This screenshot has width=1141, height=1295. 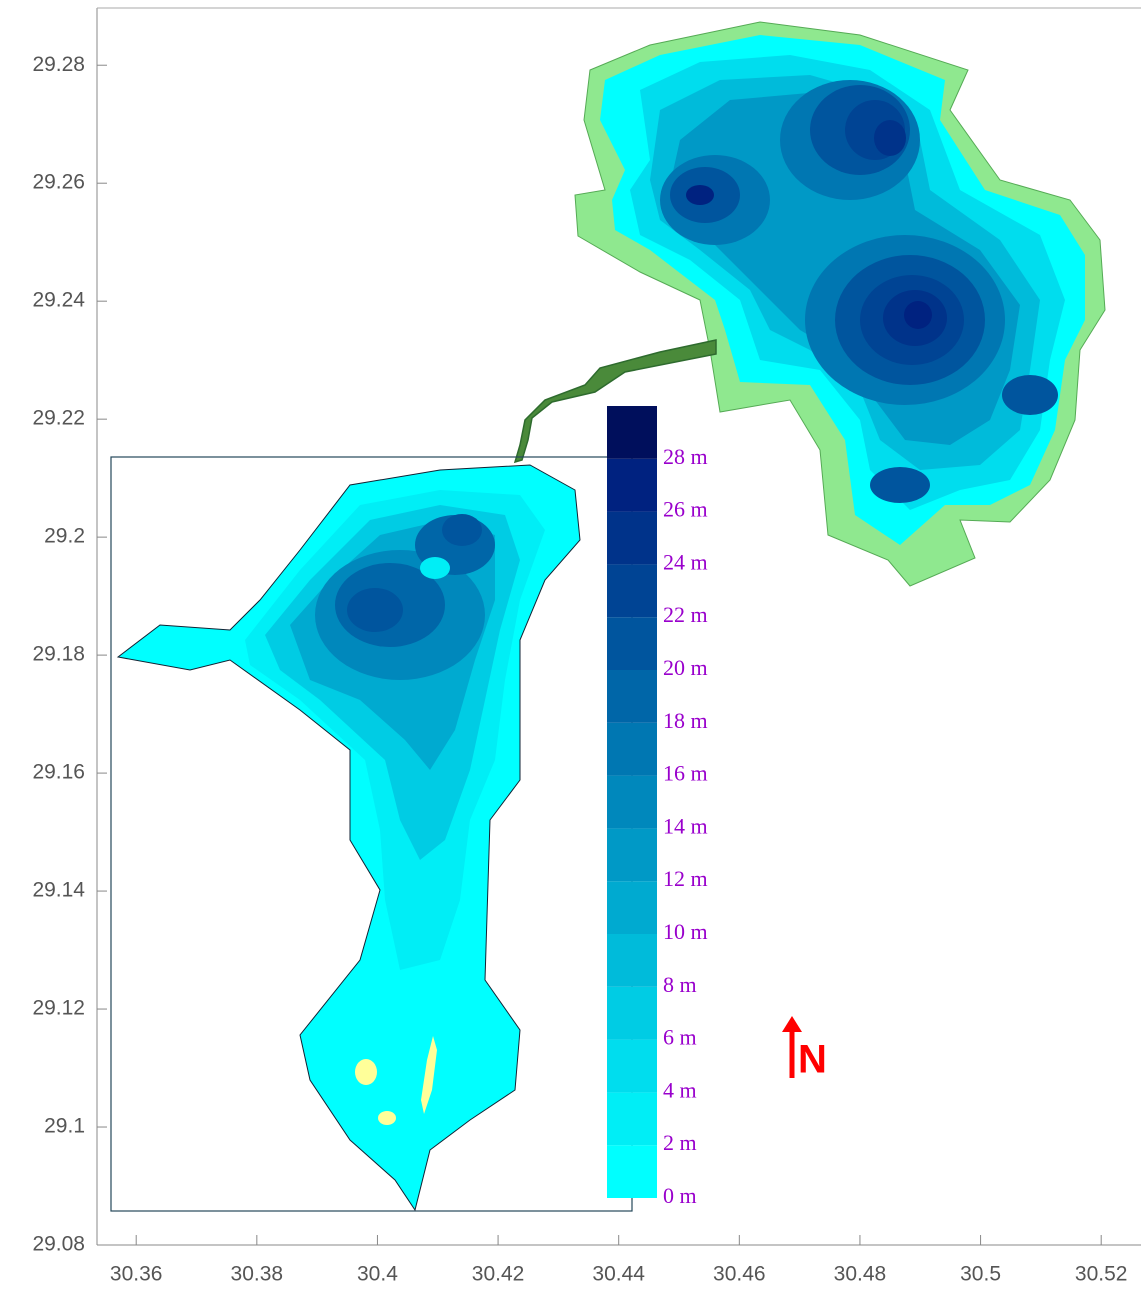 I want to click on colorbar-label: 4 m, so click(x=680, y=1089).